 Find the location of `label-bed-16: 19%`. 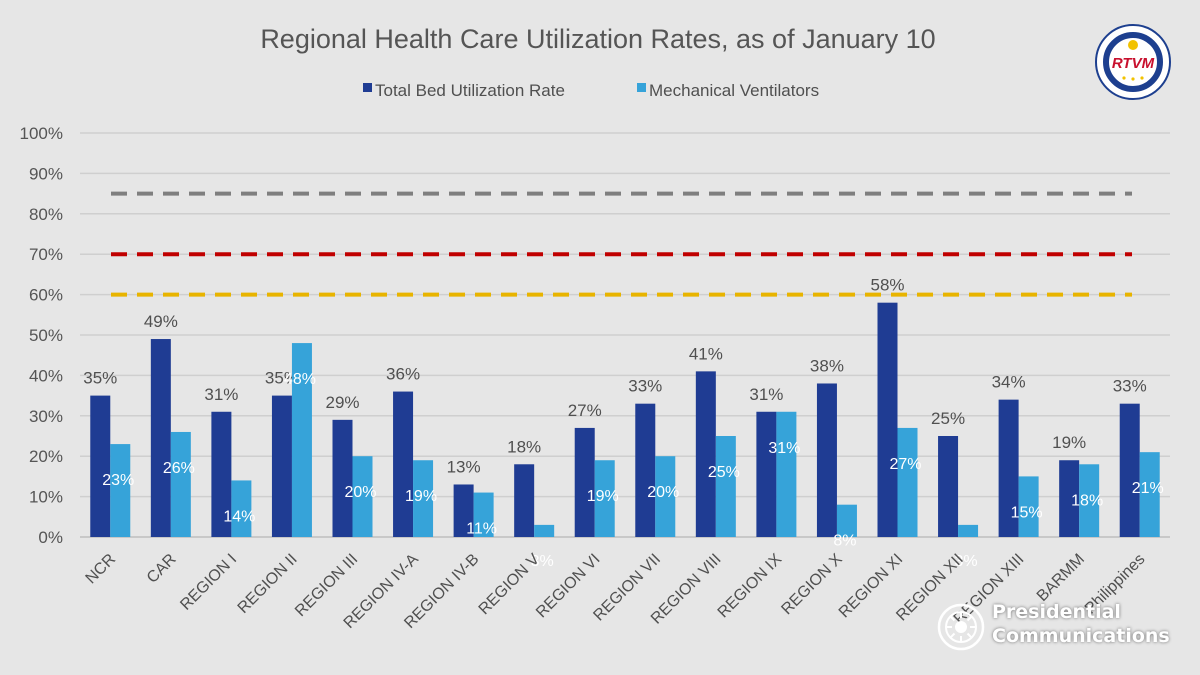

label-bed-16: 19% is located at coordinates (1069, 442).